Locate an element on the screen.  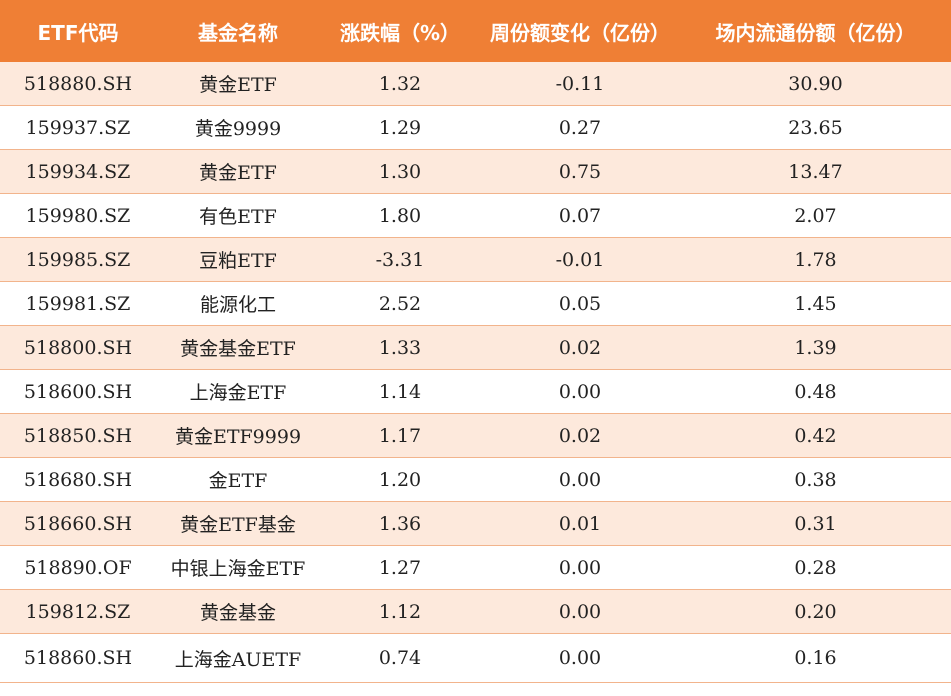
cell-change-pct: 1.80 is located at coordinates (400, 215).